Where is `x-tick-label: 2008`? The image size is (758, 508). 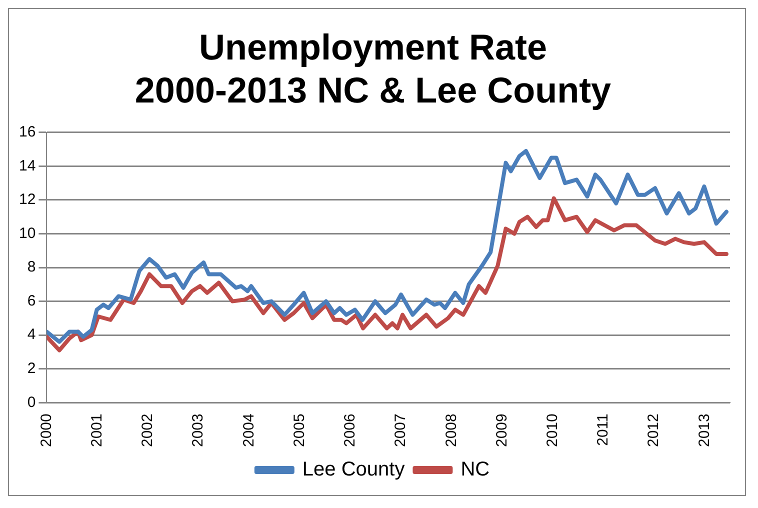 x-tick-label: 2008 is located at coordinates (451, 431).